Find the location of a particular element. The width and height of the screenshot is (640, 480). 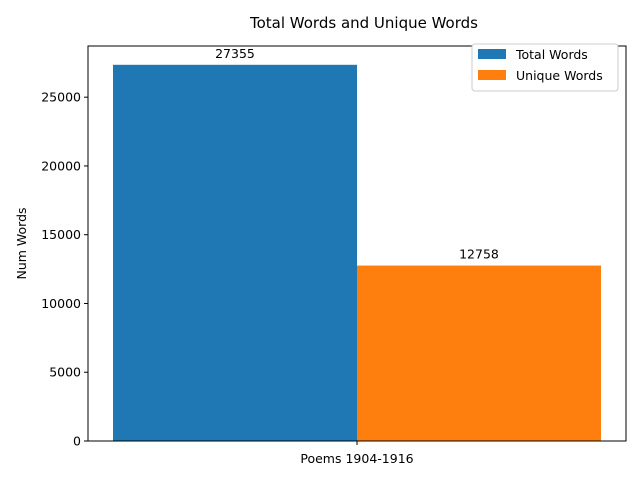

x-tick-label: Poems 1904-1916 is located at coordinates (356, 458).